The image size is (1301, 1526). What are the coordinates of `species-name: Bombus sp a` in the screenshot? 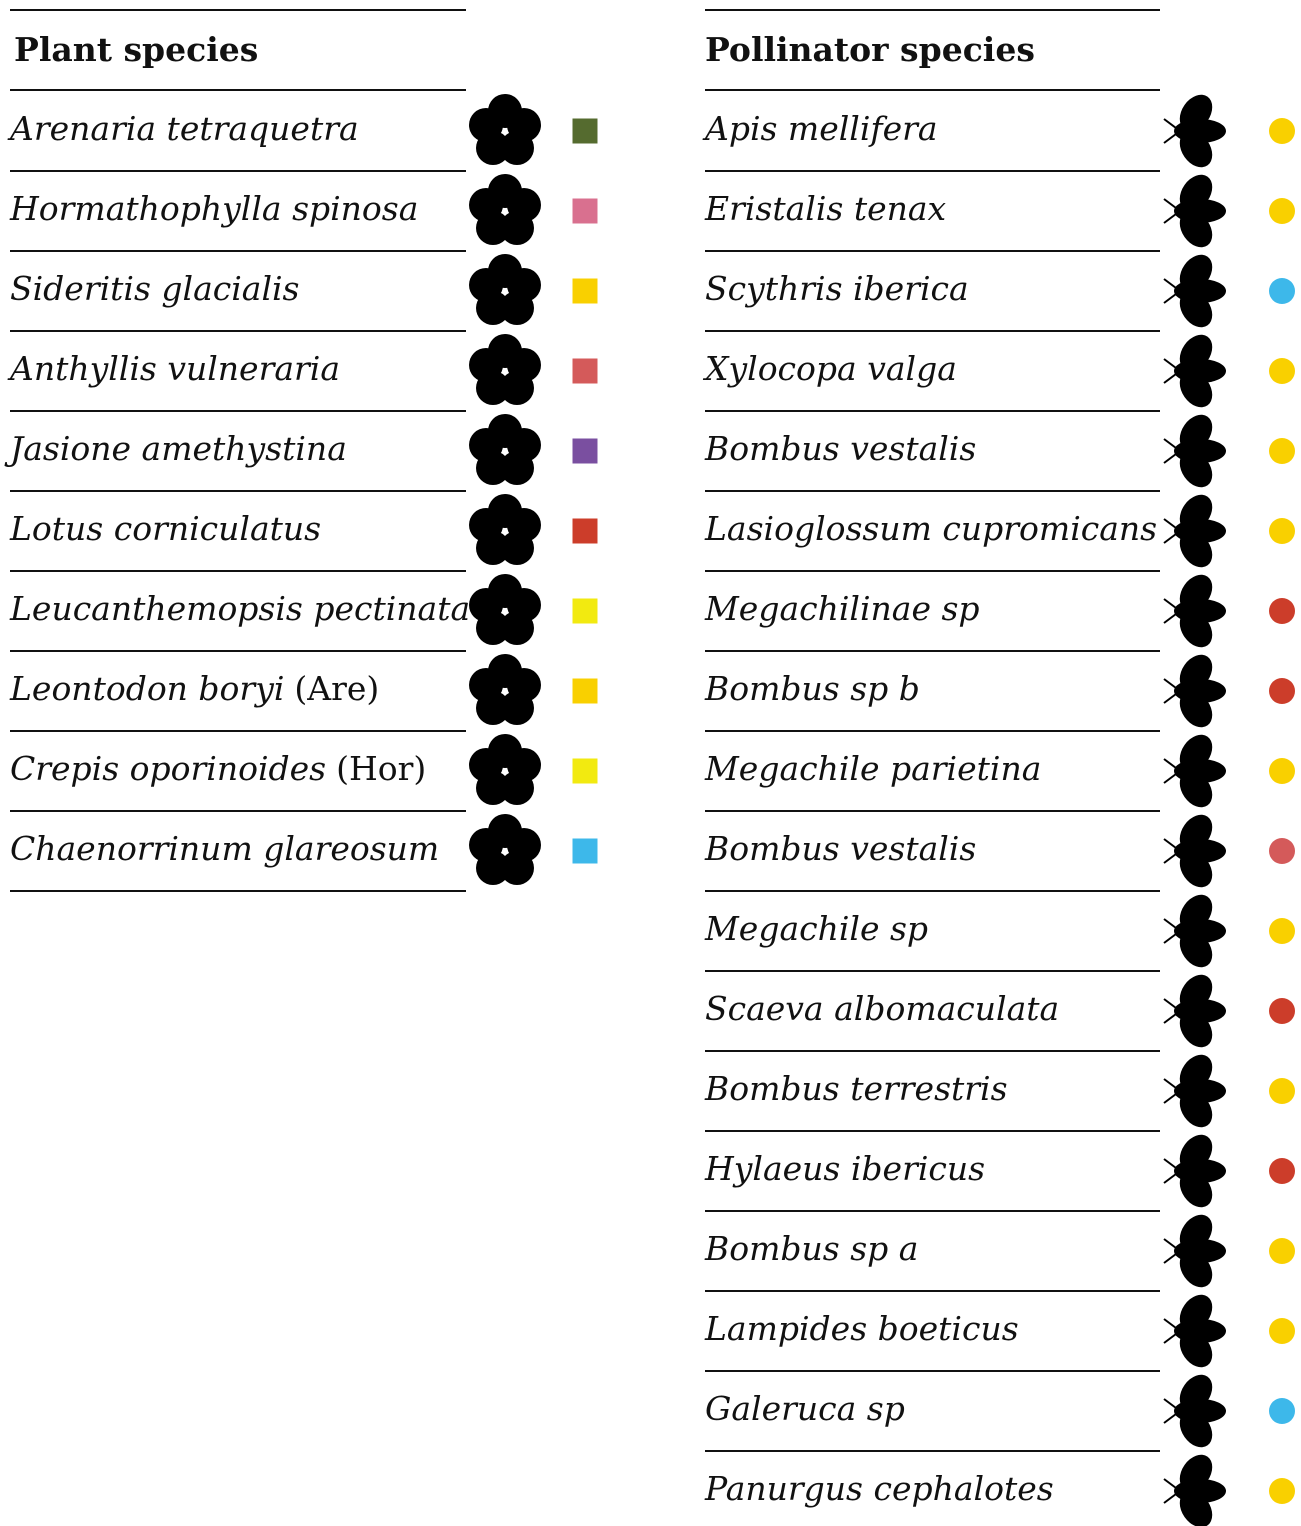 It's located at (811, 1248).